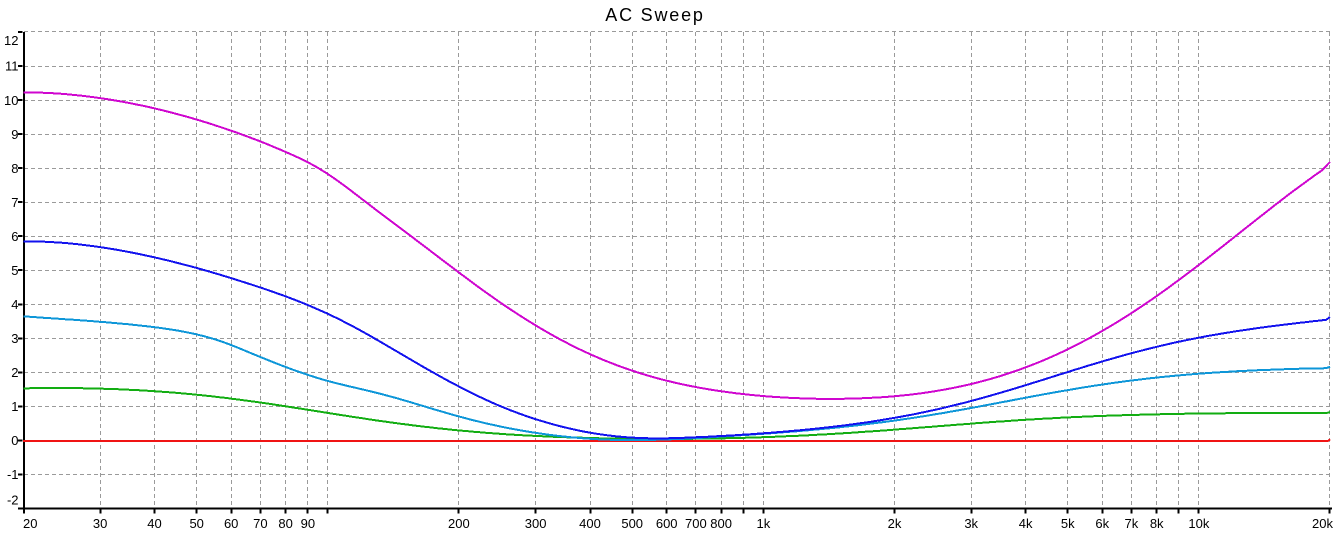  I want to click on svg-text: 300, so click(536, 523).